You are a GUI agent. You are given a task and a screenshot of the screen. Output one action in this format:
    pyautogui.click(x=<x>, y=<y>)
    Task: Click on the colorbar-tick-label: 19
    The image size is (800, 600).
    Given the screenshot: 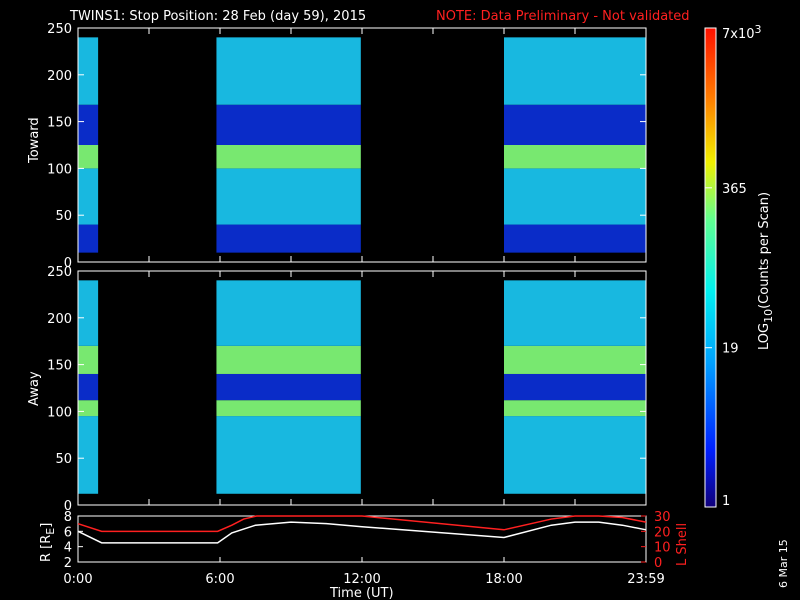 What is the action you would take?
    pyautogui.click(x=730, y=349)
    